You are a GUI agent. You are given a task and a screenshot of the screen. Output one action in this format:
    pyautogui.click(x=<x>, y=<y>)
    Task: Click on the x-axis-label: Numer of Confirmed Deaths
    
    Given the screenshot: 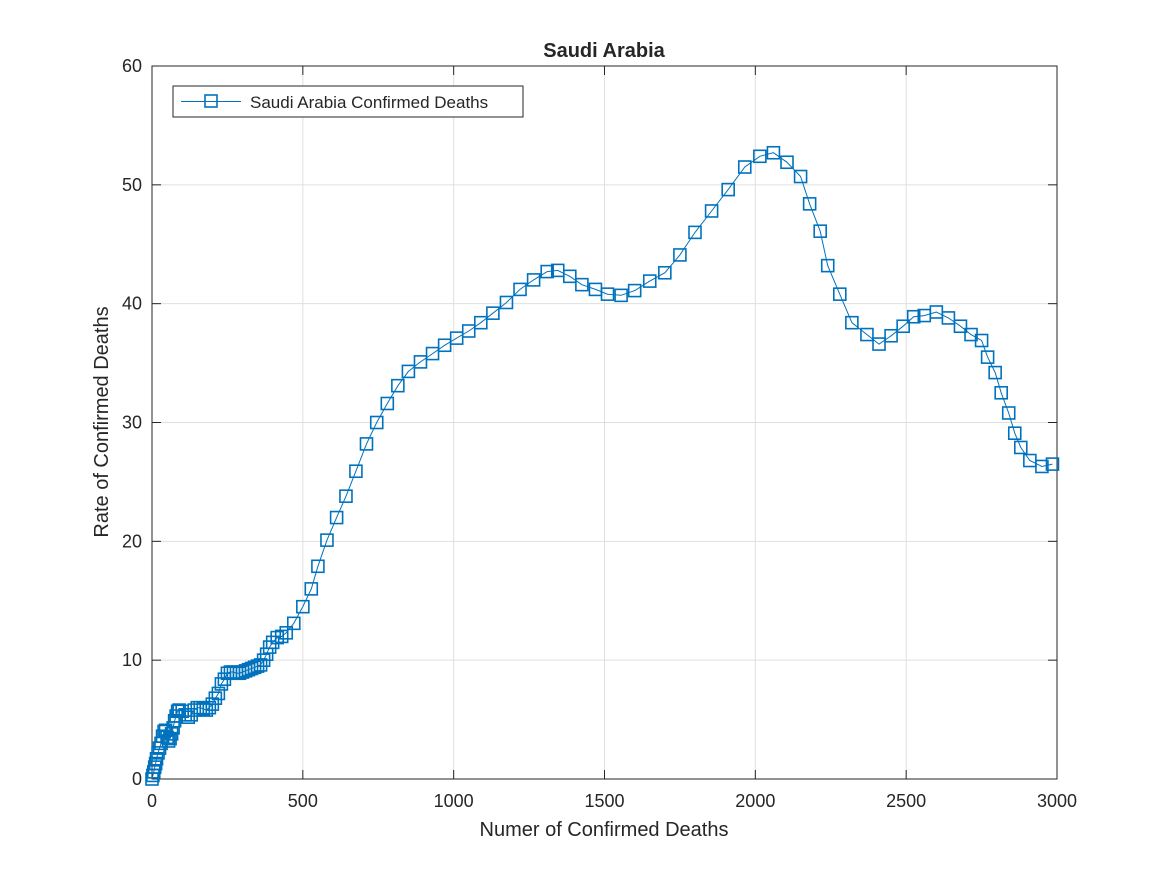 What is the action you would take?
    pyautogui.click(x=604, y=830)
    